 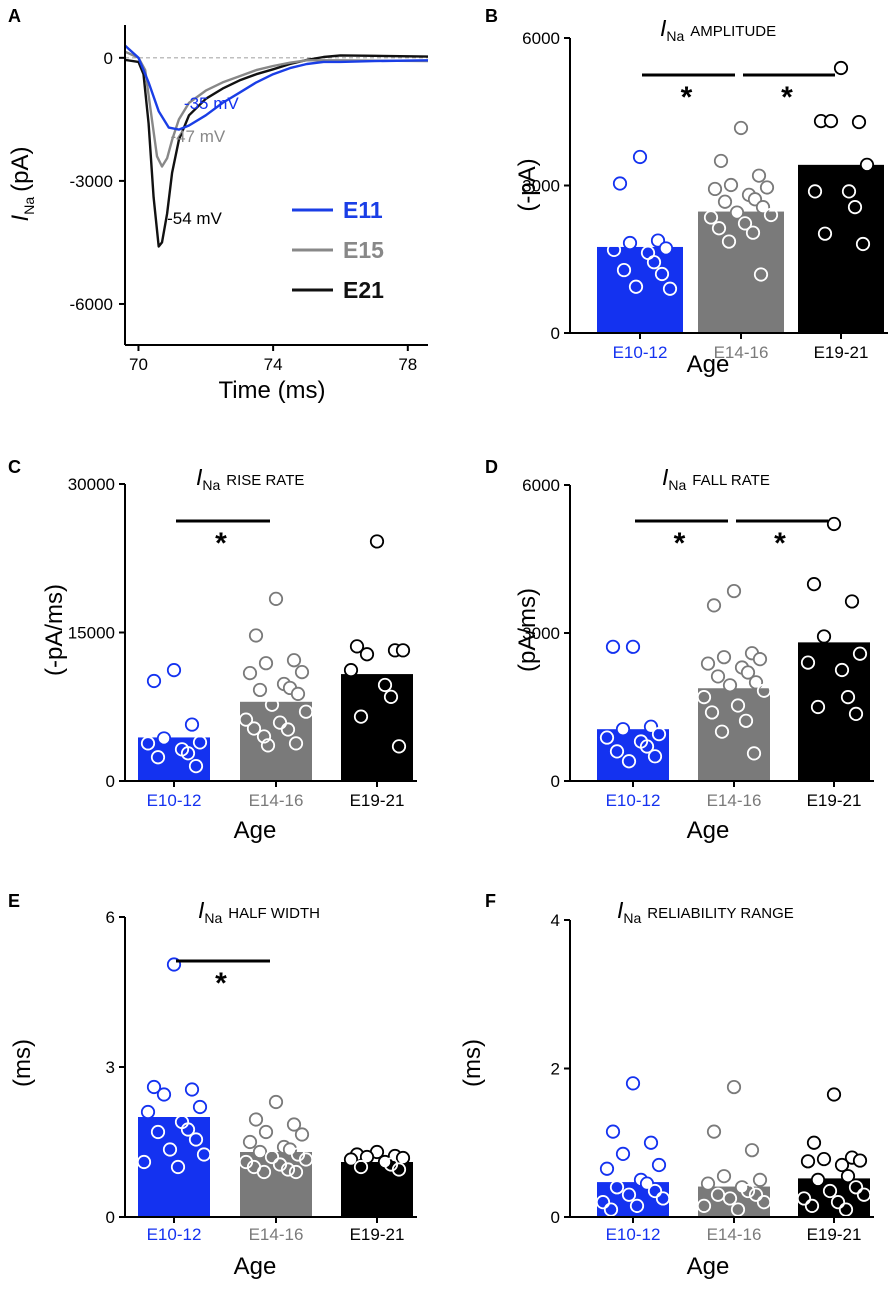 What do you see at coordinates (276, 87) in the screenshot?
I see `trace-E11` at bounding box center [276, 87].